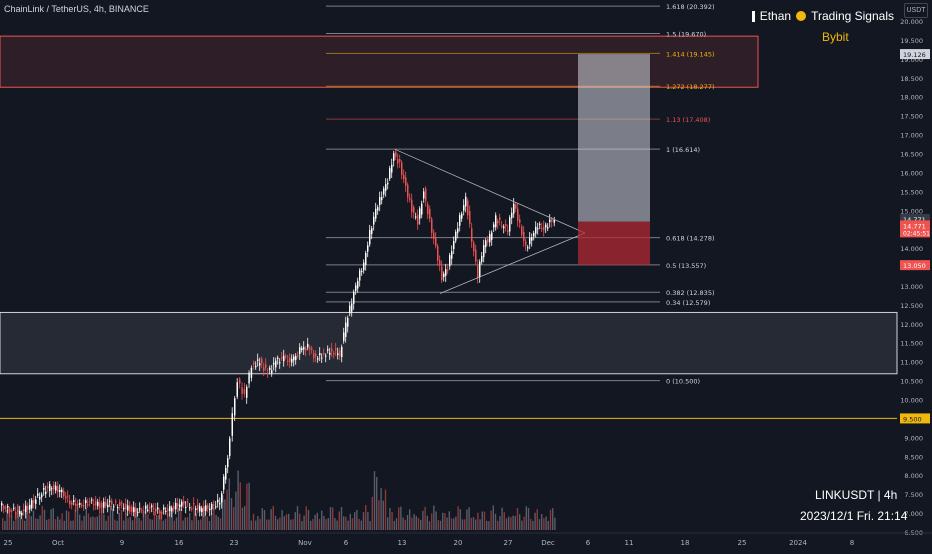  Describe the element at coordinates (508, 543) in the screenshot. I see `x-tick-label-9: 27` at that location.